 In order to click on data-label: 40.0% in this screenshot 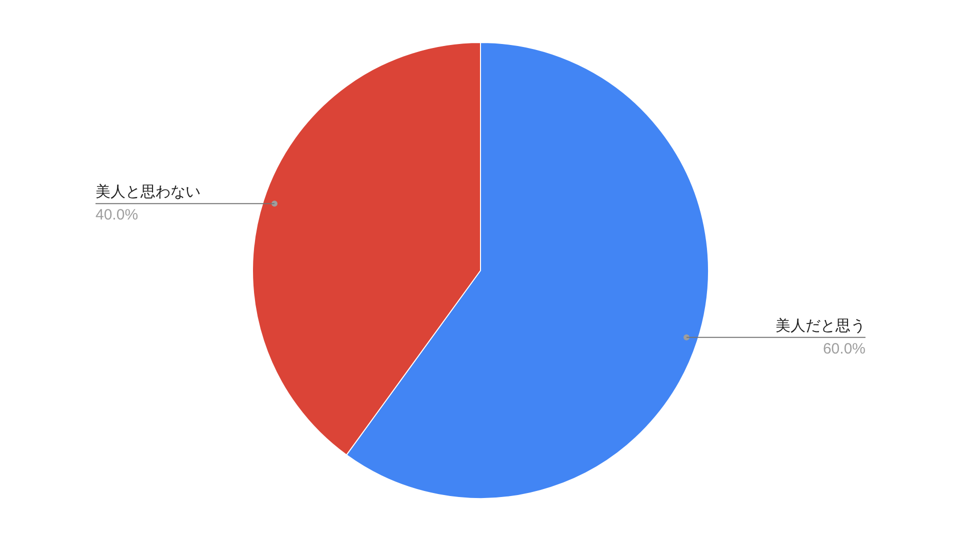, I will do `click(117, 215)`.